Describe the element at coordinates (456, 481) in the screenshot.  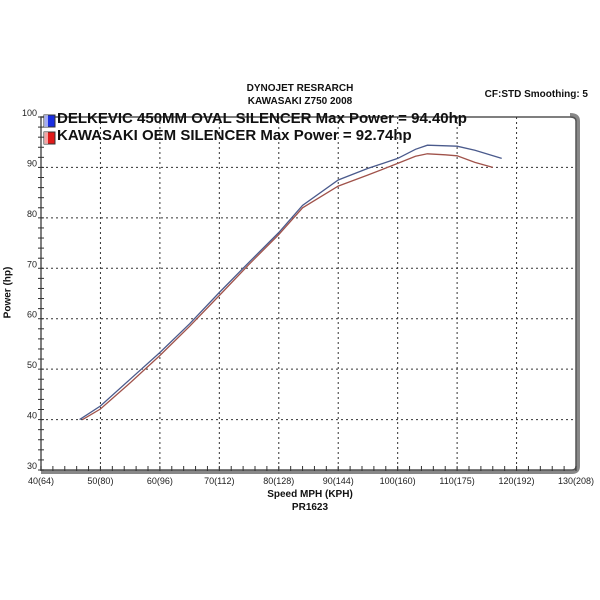
I see `x-tick-label: 110(175)` at that location.